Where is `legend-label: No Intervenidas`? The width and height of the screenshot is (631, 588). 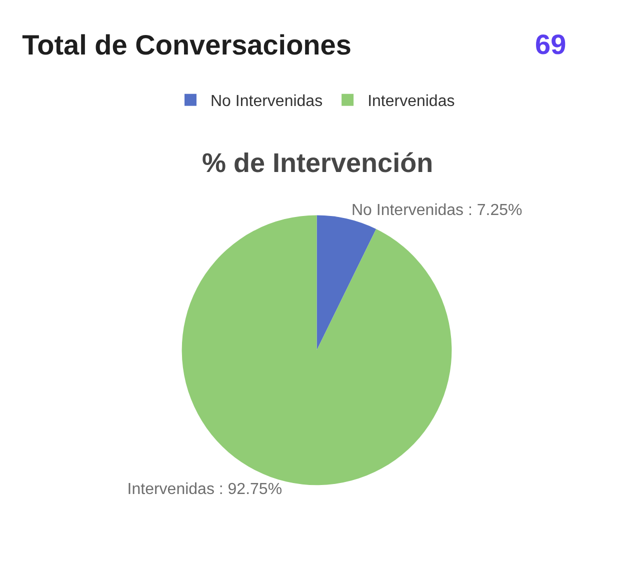 legend-label: No Intervenidas is located at coordinates (266, 101).